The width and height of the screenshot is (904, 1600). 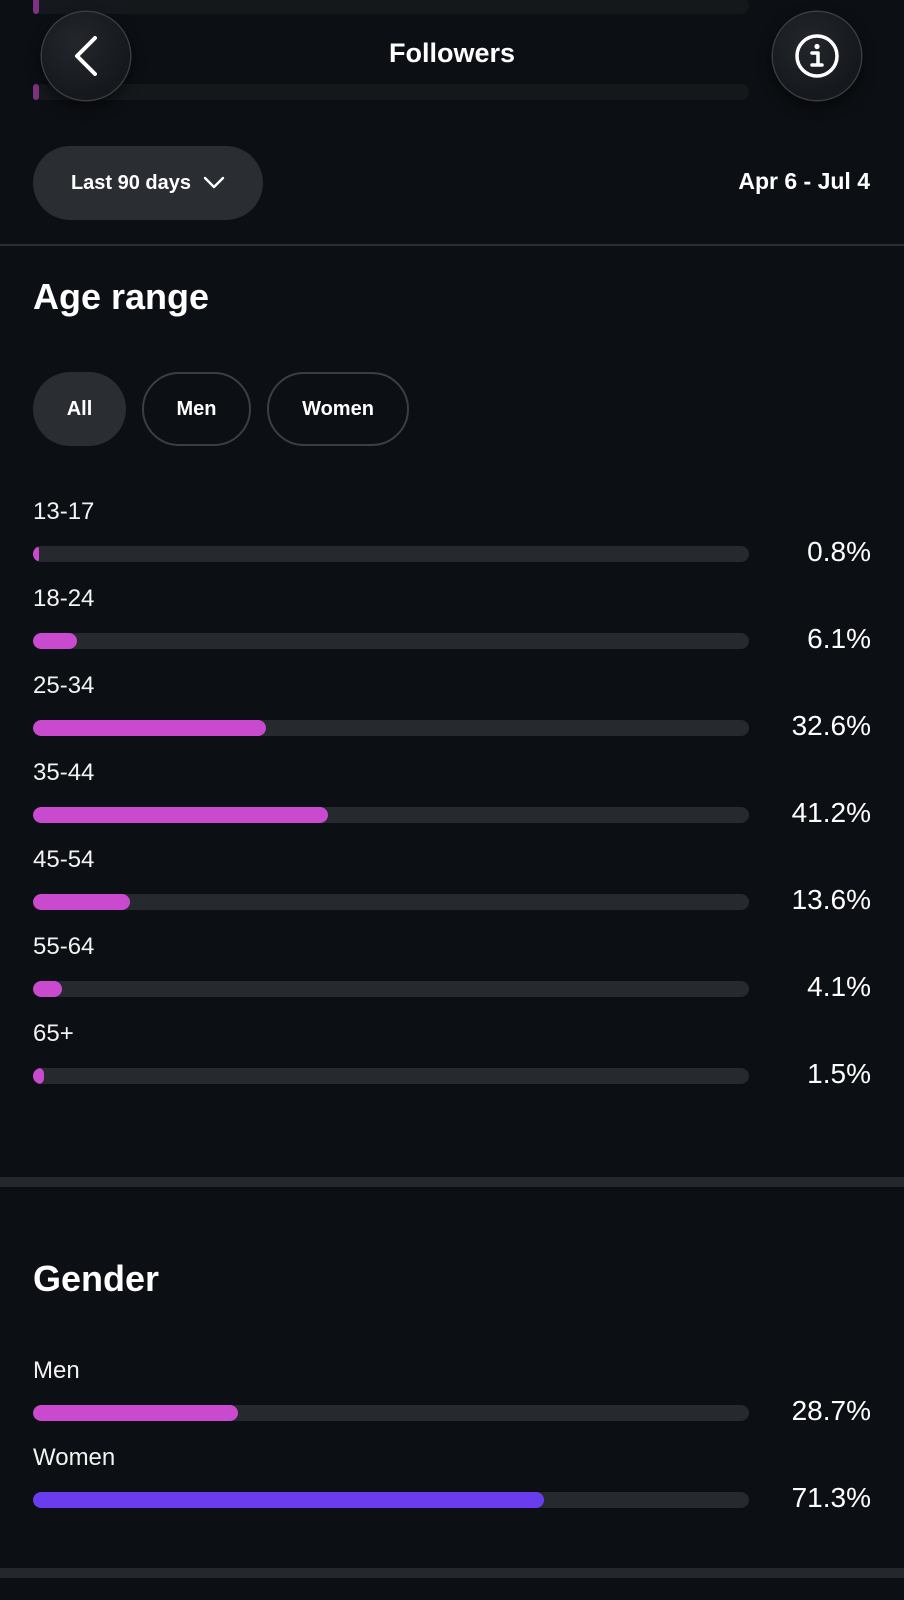 I want to click on date-range-dropdown-label: Last 90 days, so click(x=131, y=182).